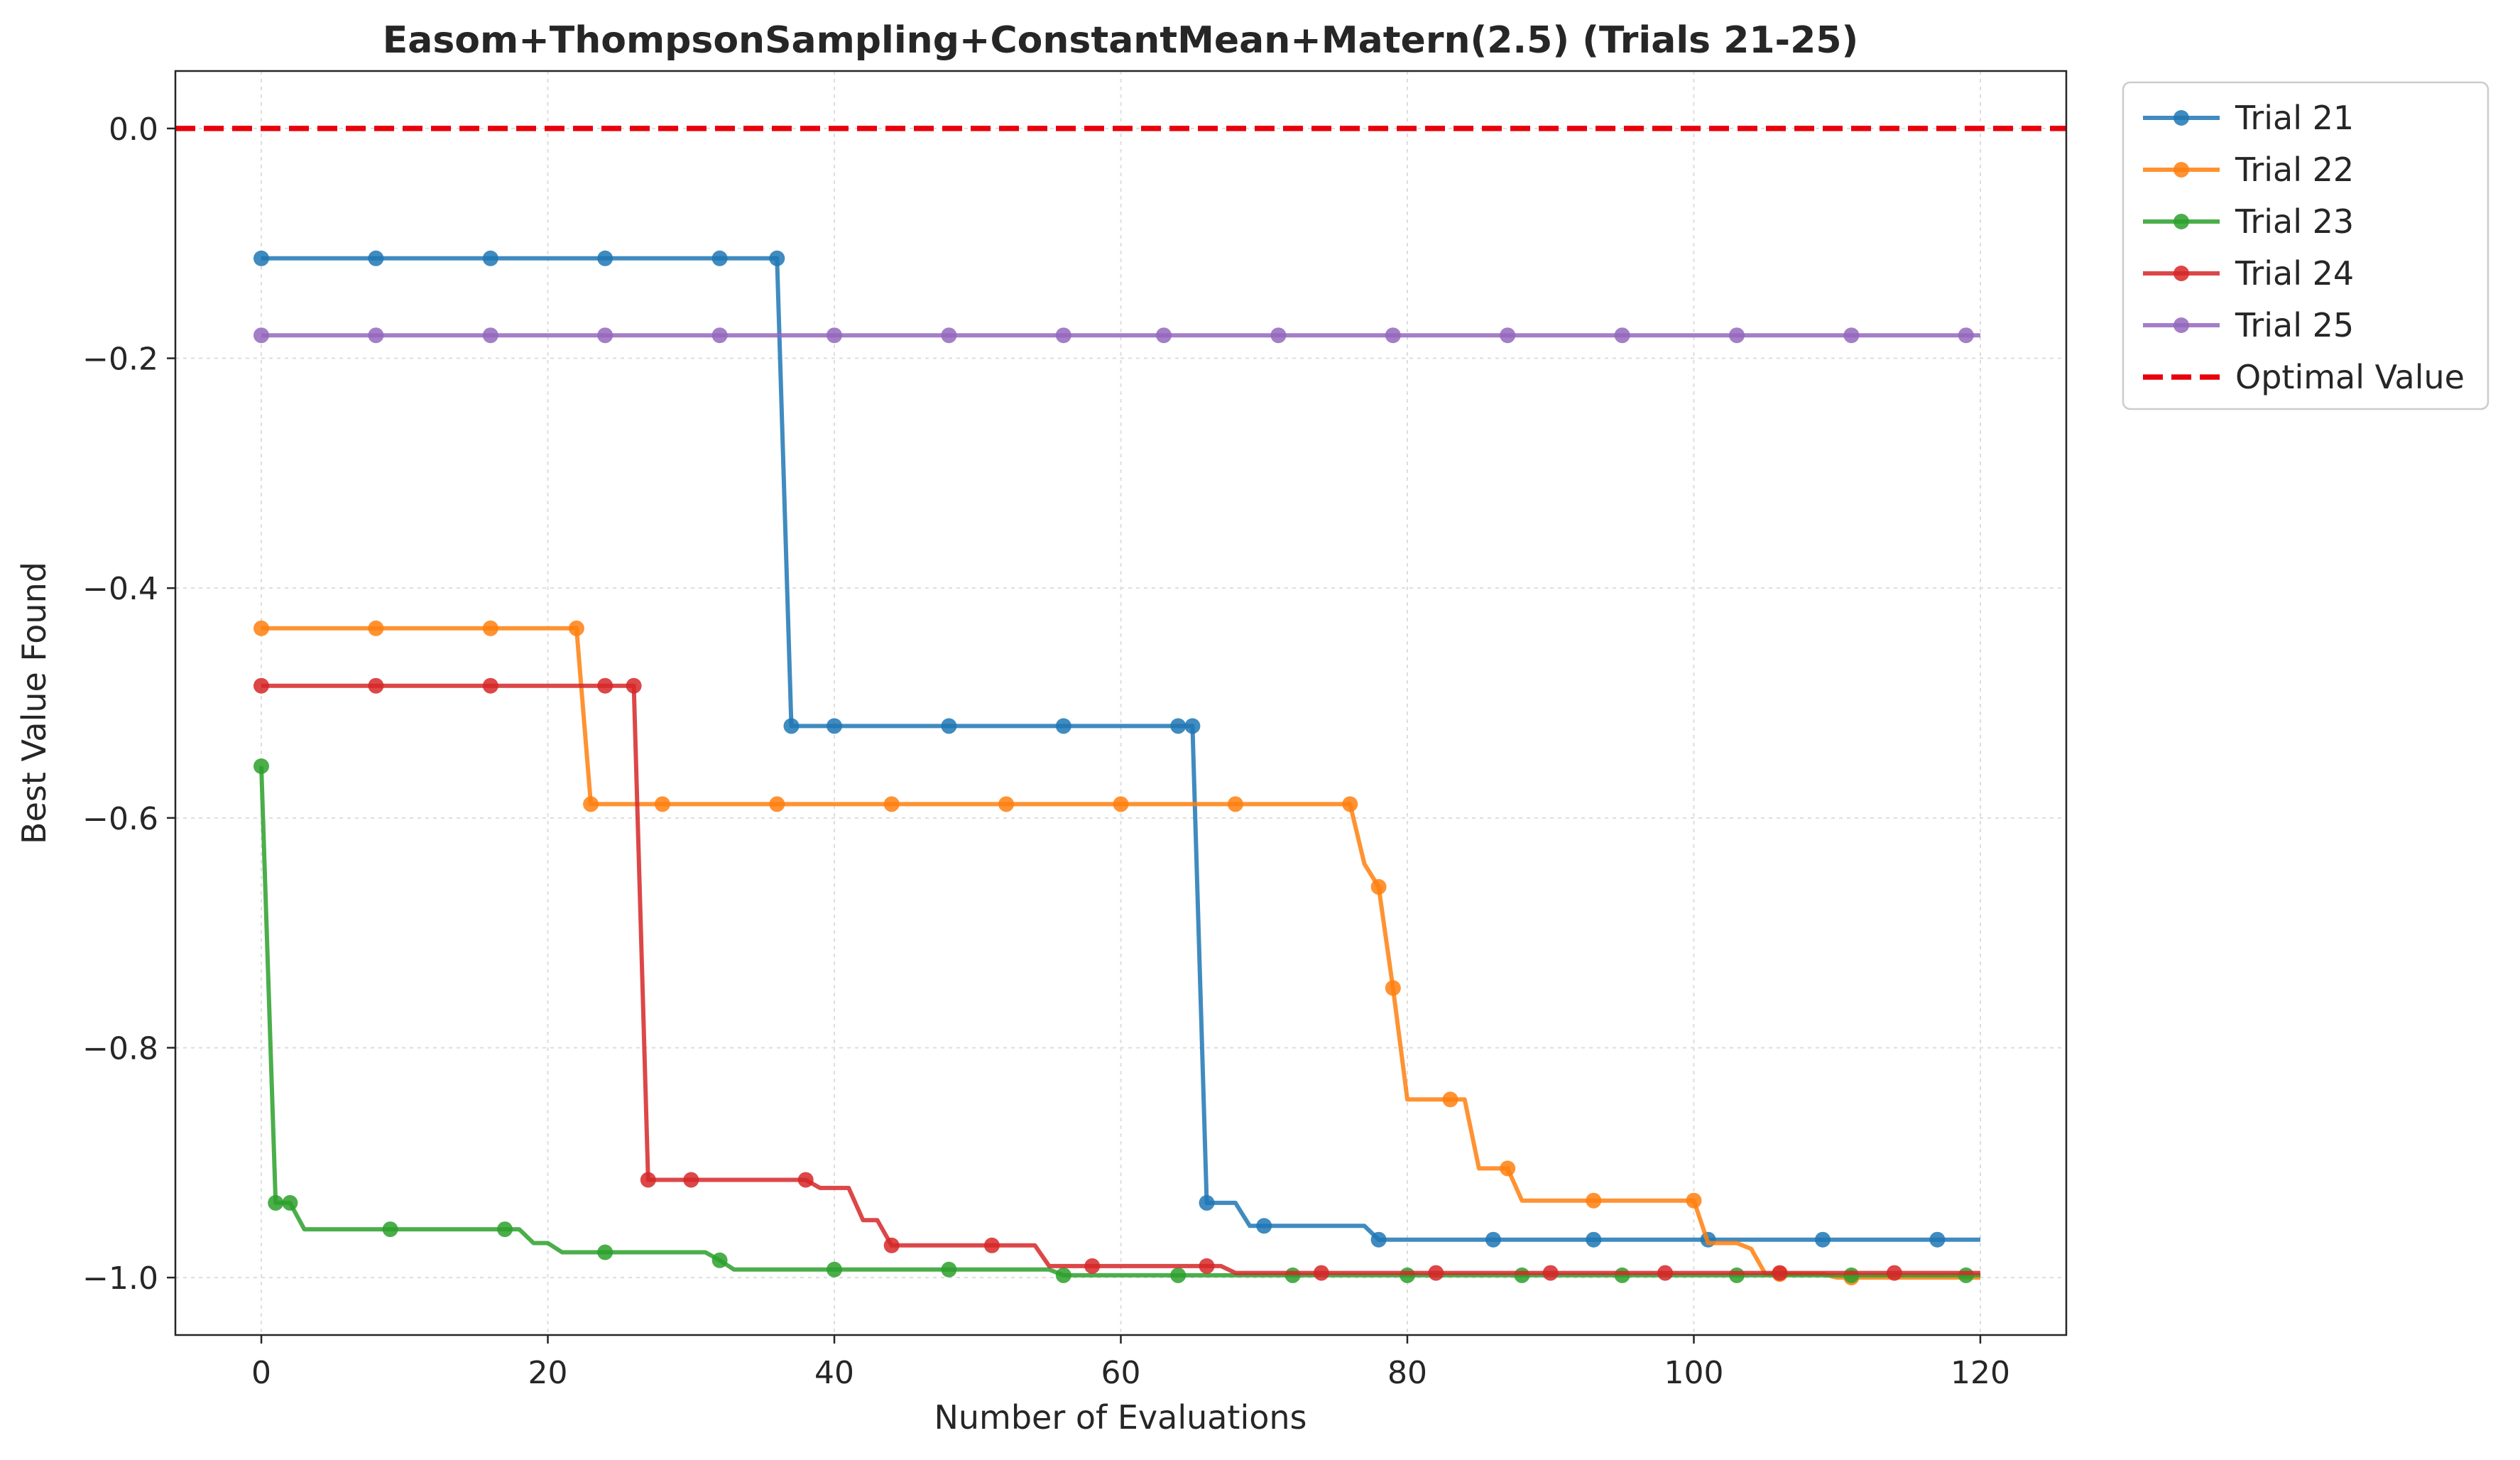  I want to click on legend-item: Trial 24, so click(2248, 273).